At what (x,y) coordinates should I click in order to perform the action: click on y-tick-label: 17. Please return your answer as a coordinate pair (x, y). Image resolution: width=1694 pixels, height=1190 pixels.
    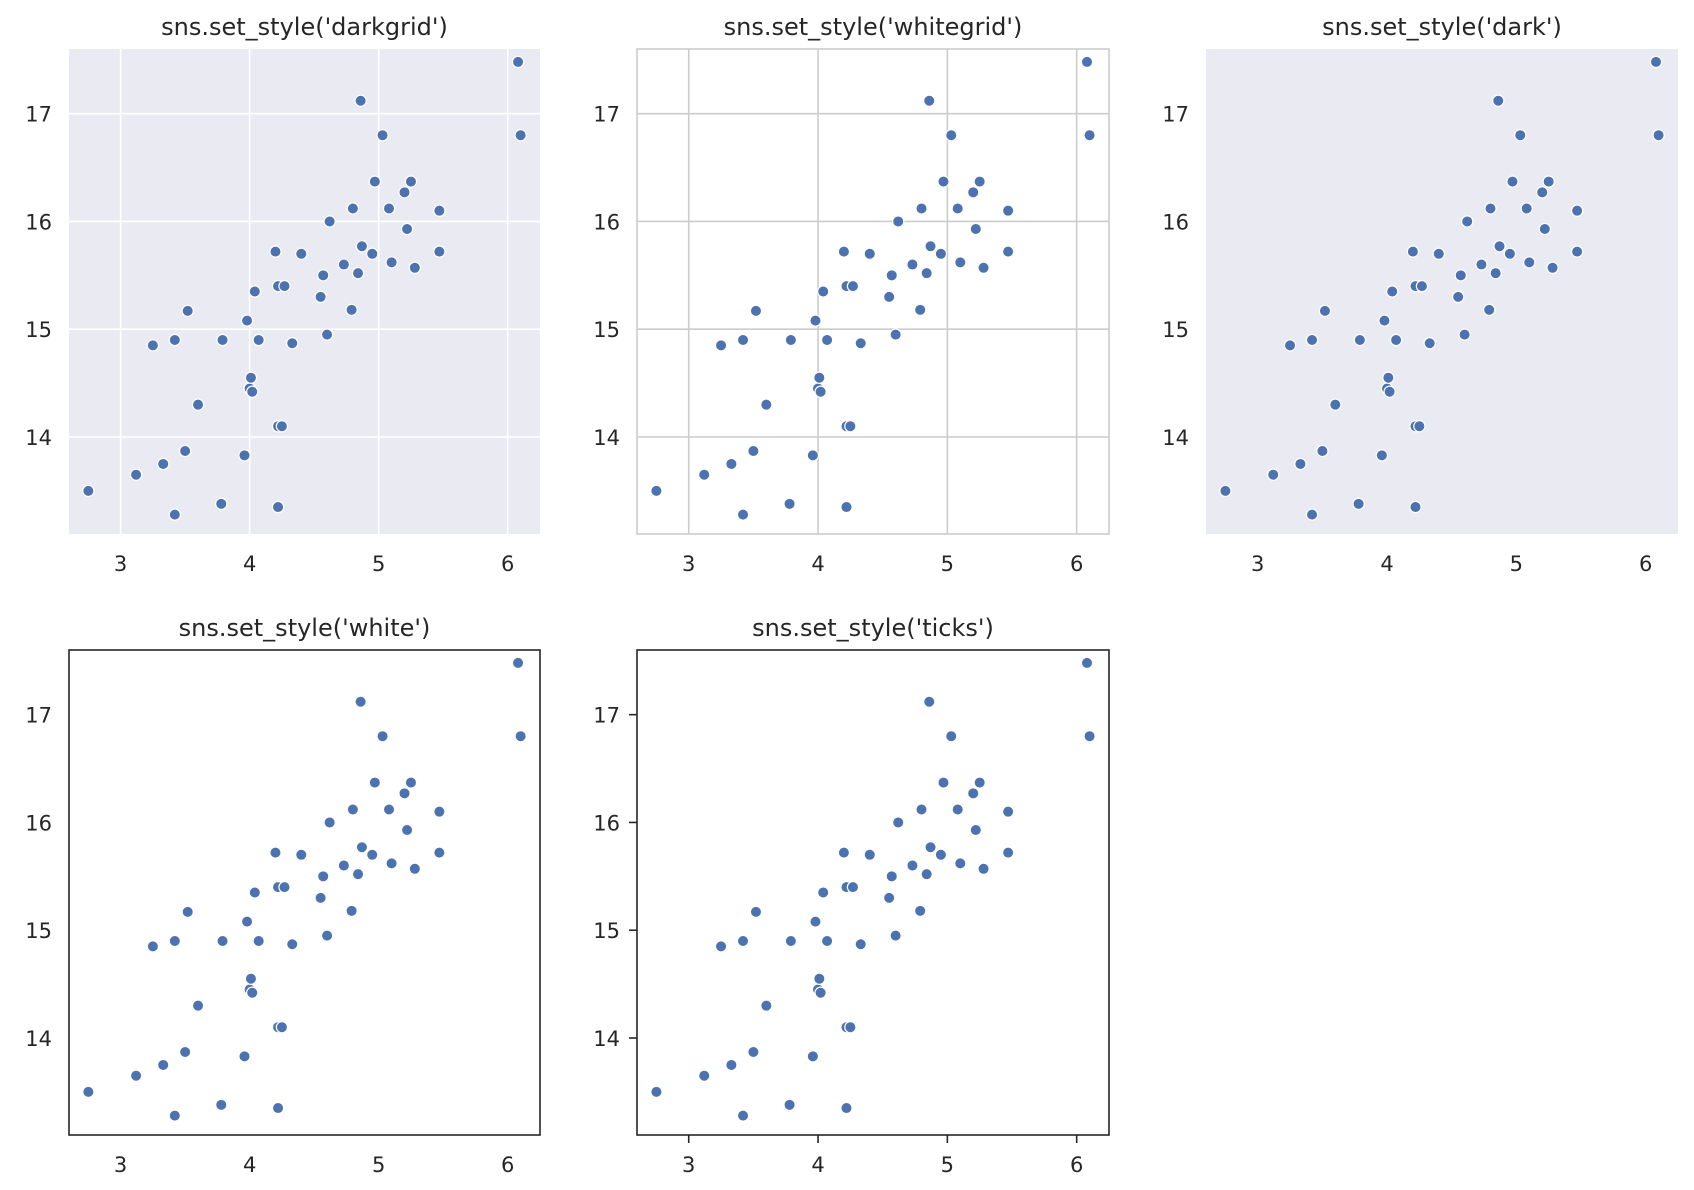
    Looking at the image, I should click on (606, 716).